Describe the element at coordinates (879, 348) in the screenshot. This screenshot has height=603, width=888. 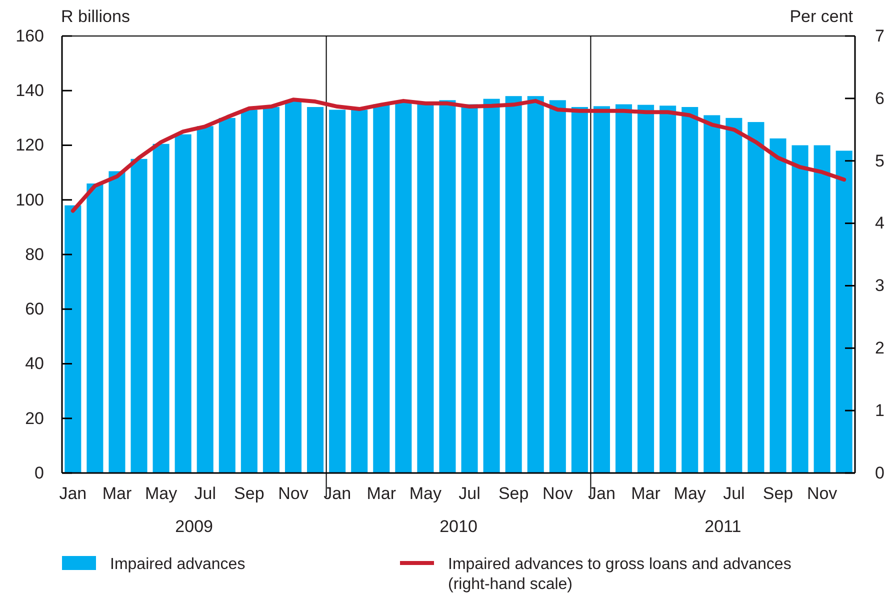
I see `y2-tick-label: 2` at that location.